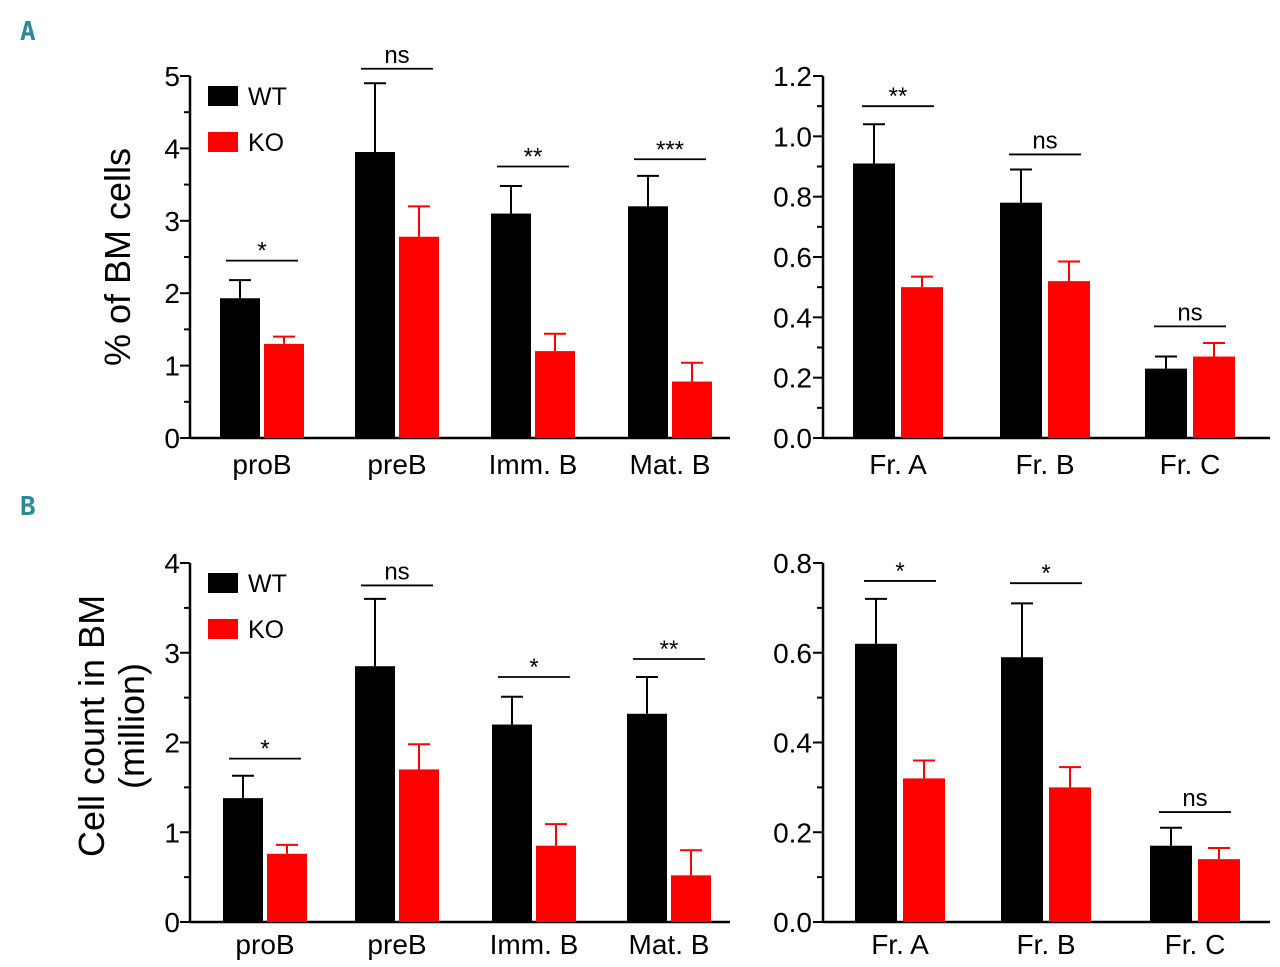 This screenshot has width=1280, height=967. I want to click on panel-letter-a: A, so click(28, 32).